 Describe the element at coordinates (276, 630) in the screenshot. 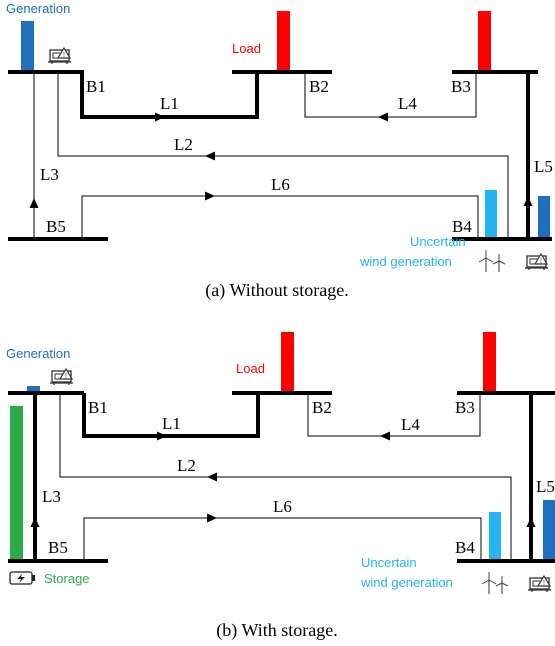

I see `caption-b: (b) With storage.` at that location.